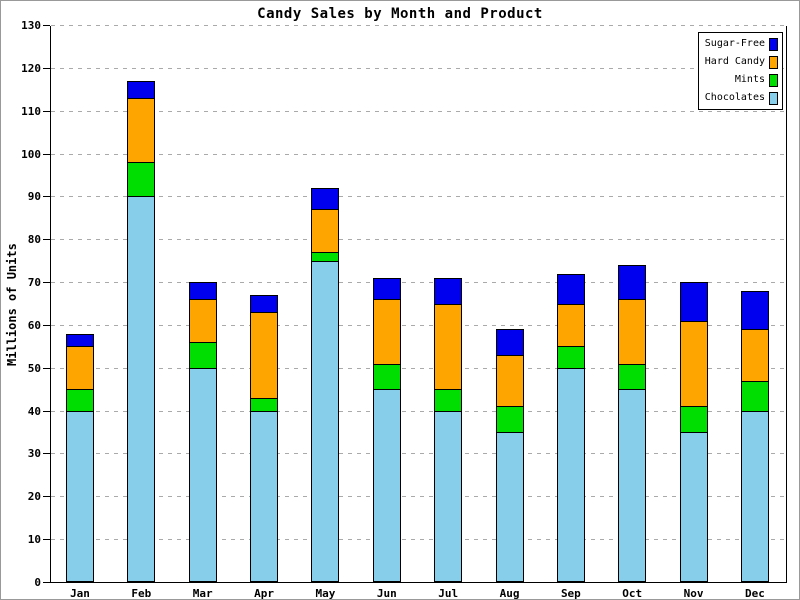 The height and width of the screenshot is (600, 800). What do you see at coordinates (31, 25) in the screenshot?
I see `y-tick-label-130: 130` at bounding box center [31, 25].